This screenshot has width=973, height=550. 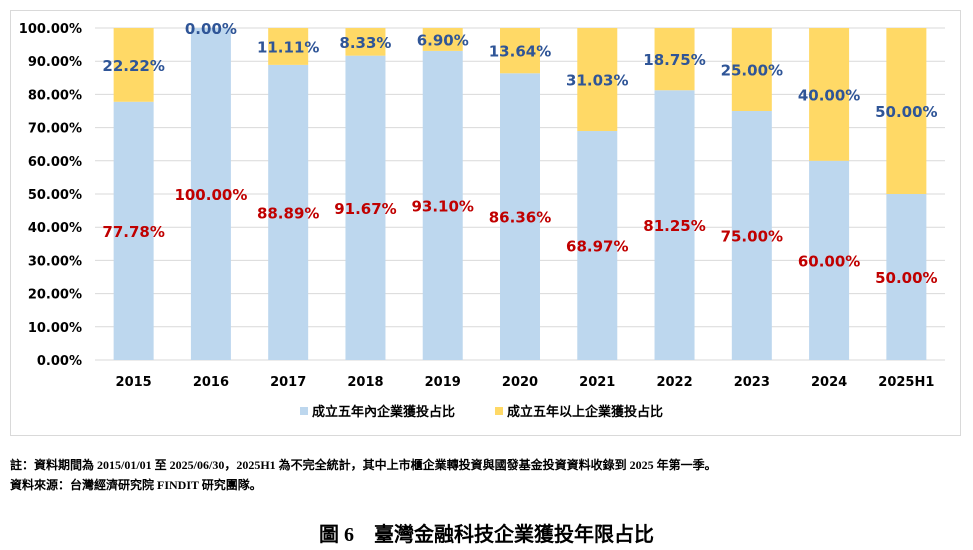 I want to click on data-label: 60.00%, so click(x=829, y=261).